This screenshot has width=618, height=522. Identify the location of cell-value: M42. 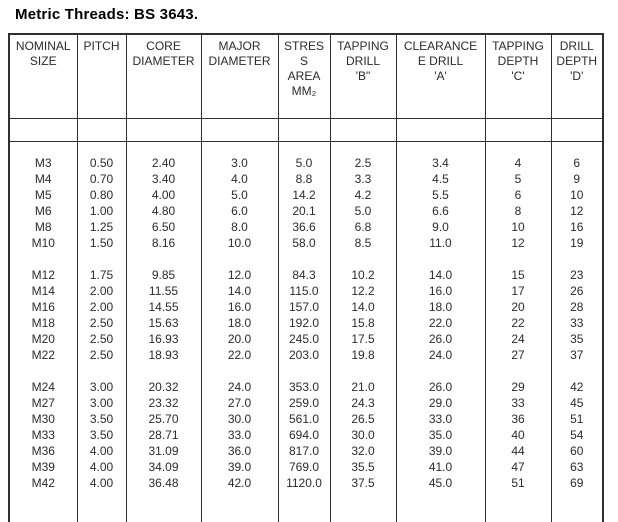
(43, 483).